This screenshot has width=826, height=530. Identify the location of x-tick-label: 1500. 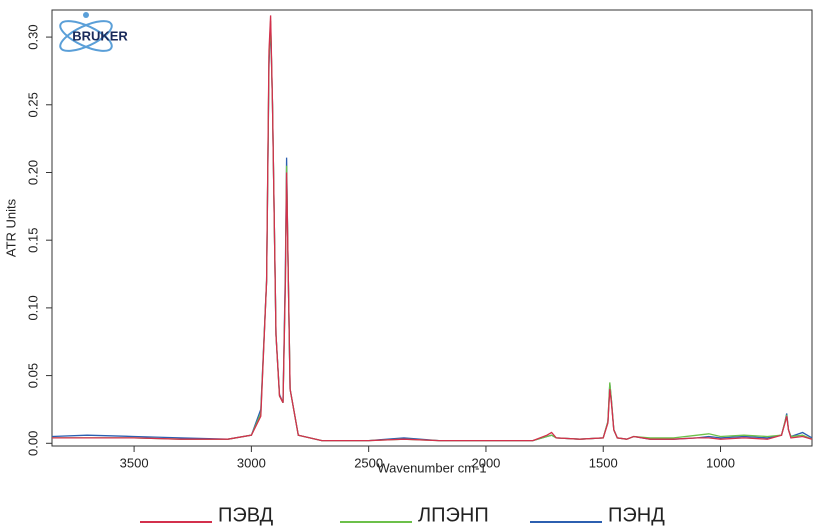
(603, 462).